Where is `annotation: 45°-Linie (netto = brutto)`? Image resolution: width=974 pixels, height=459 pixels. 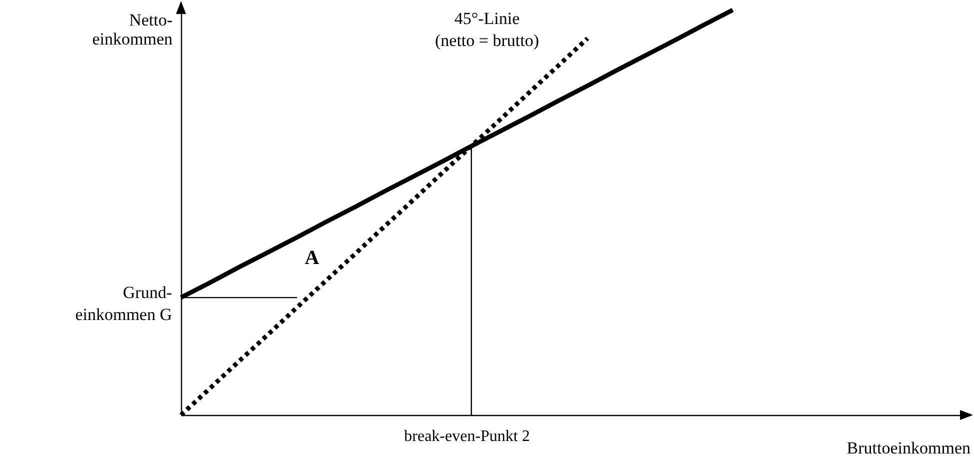 annotation: 45°-Linie (netto = brutto) is located at coordinates (487, 29).